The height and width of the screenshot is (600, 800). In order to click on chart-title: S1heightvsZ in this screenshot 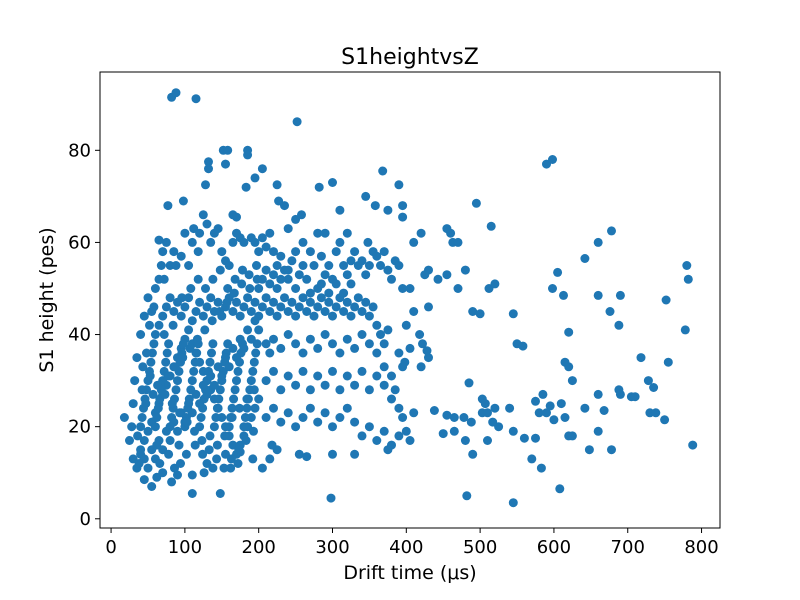, I will do `click(410, 57)`.